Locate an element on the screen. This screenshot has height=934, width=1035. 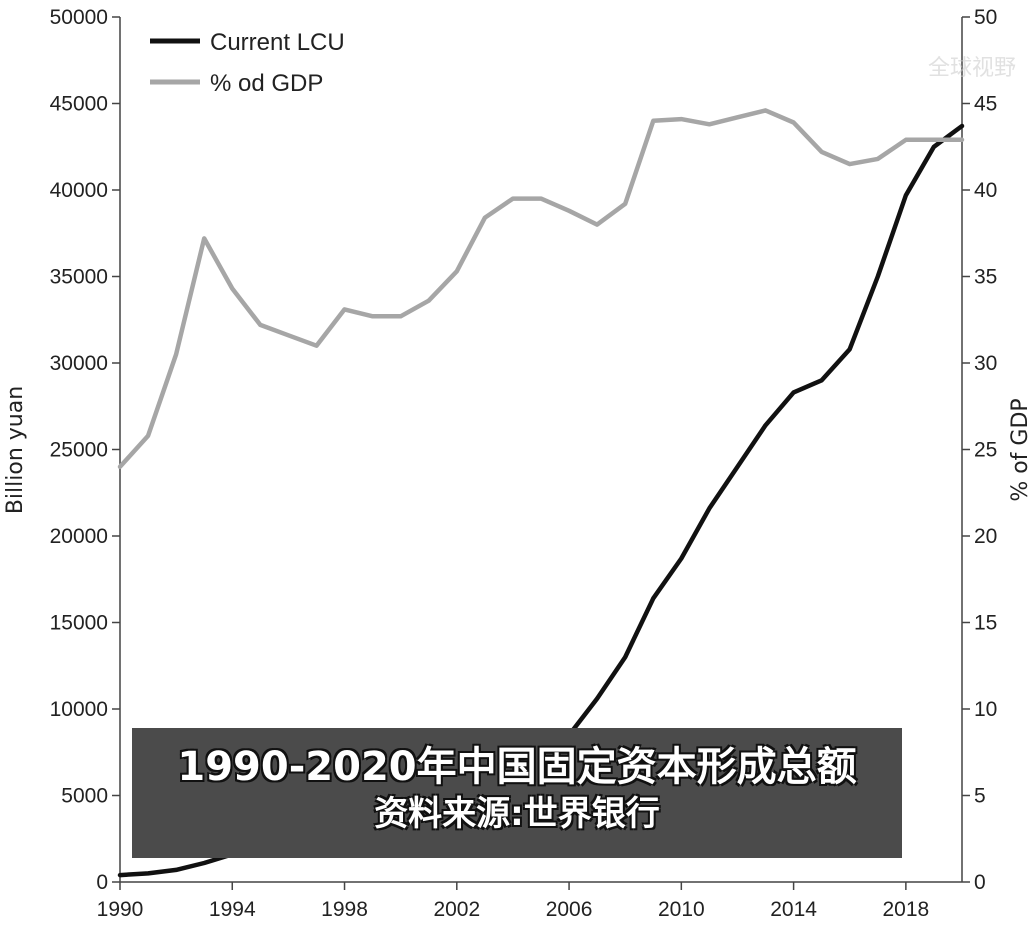
x-tick-label: 1990 is located at coordinates (120, 909).